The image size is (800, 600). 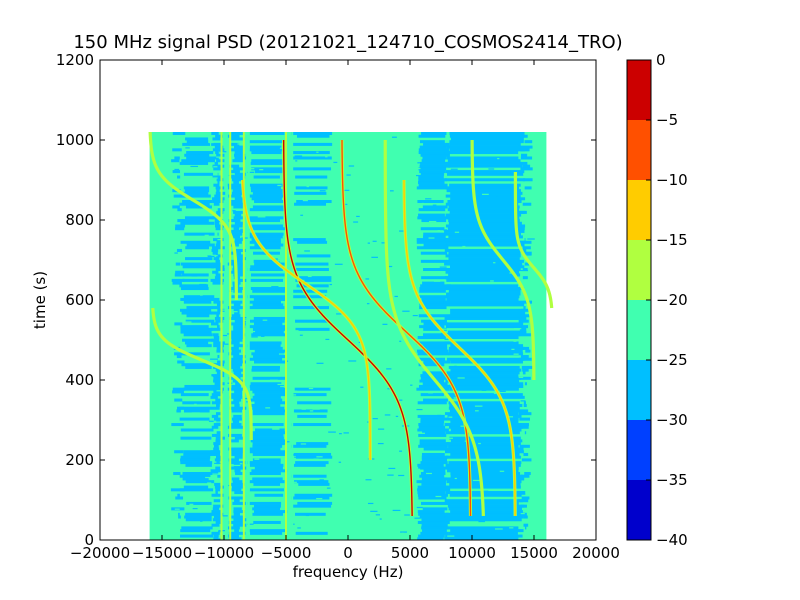 I want to click on colorbar-tick-label: −15, so click(x=672, y=240).